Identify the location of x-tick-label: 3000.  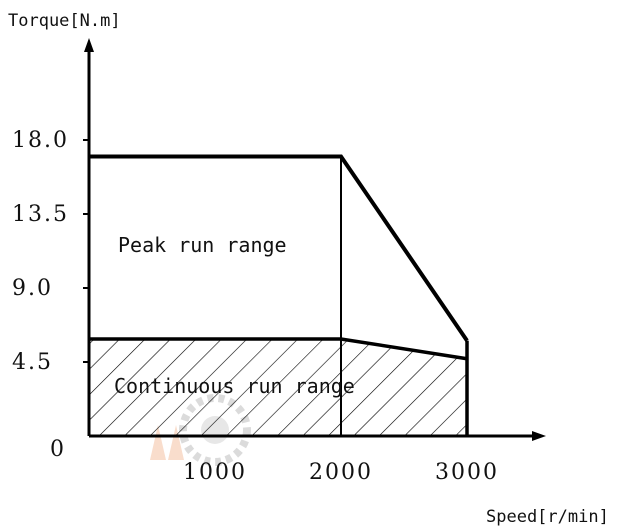
(467, 472).